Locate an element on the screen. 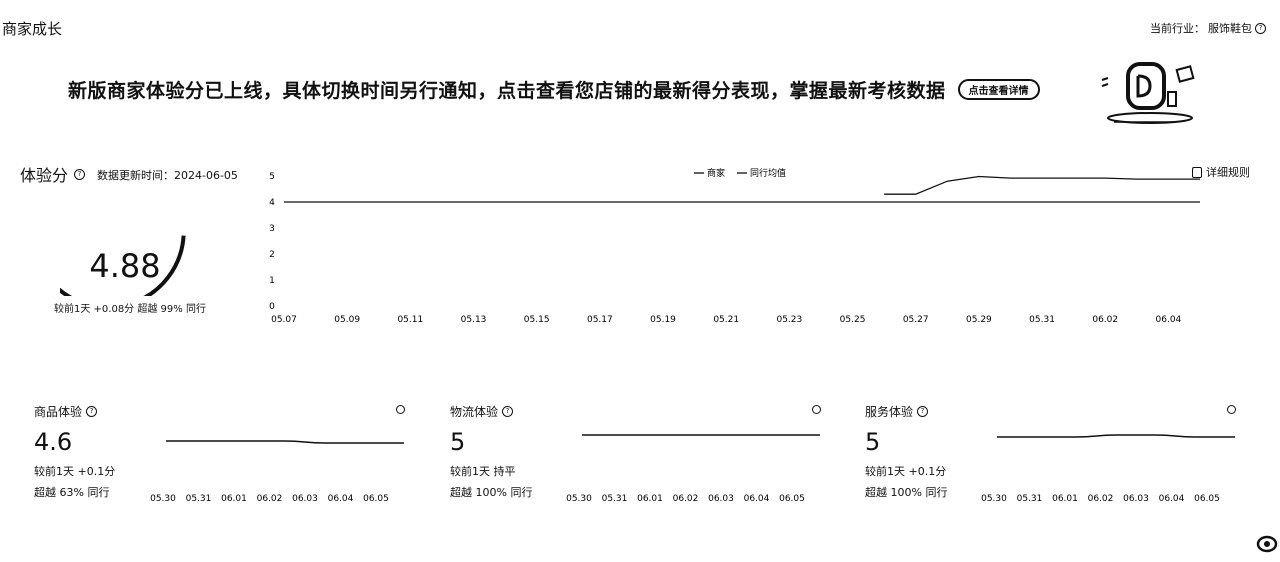  y-tick-label: 0 is located at coordinates (272, 307).